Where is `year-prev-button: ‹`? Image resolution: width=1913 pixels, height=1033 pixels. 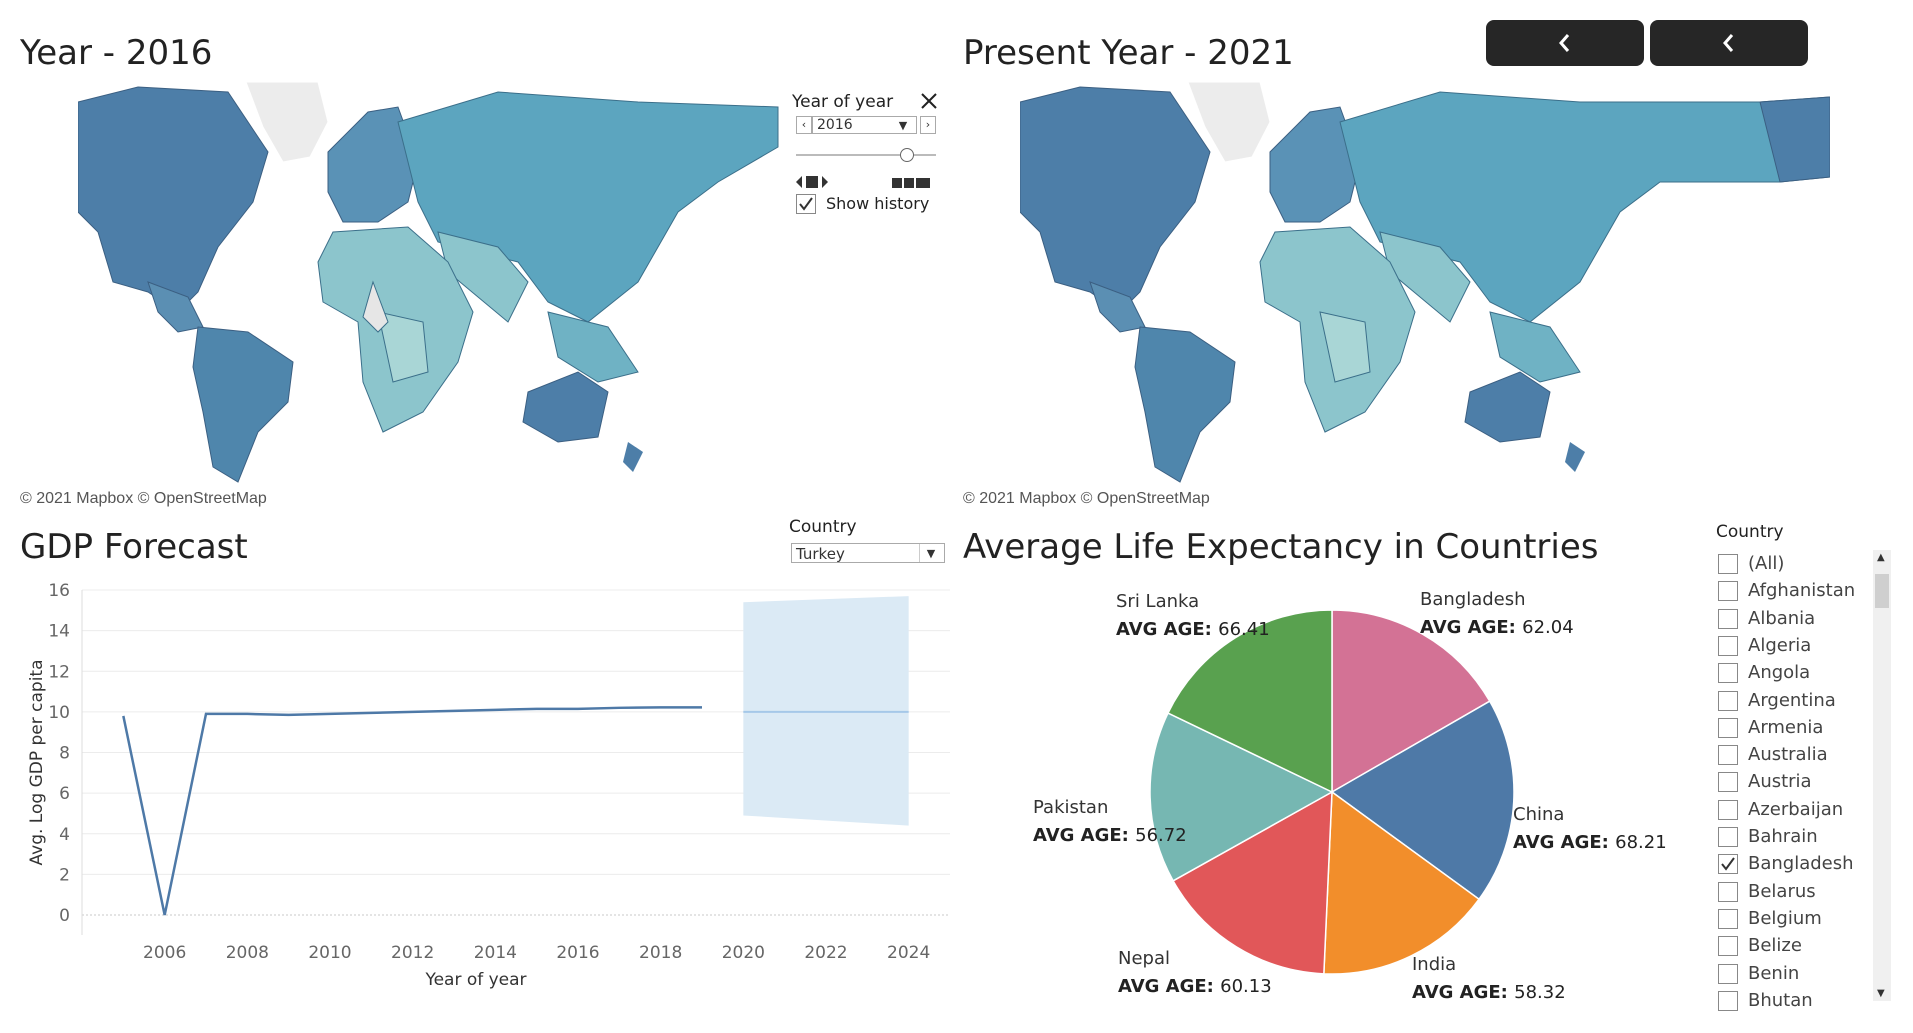
year-prev-button: ‹ is located at coordinates (804, 125).